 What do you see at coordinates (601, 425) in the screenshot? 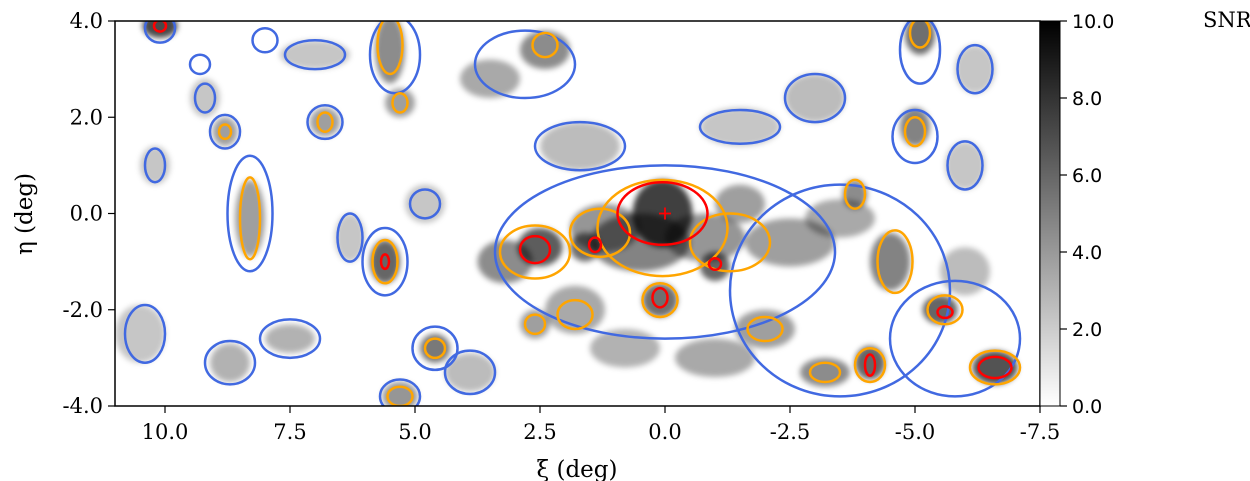
I see `x-axis-ticks: 10.0 7.5 5.0 2.5 0.0 -2.5 -5.0 -7.5` at bounding box center [601, 425].